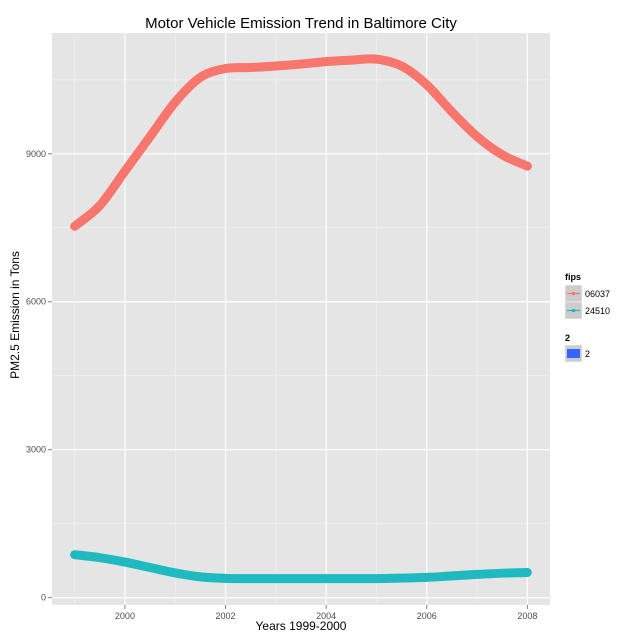  Describe the element at coordinates (597, 294) in the screenshot. I see `legend-label-06037: 06037` at that location.